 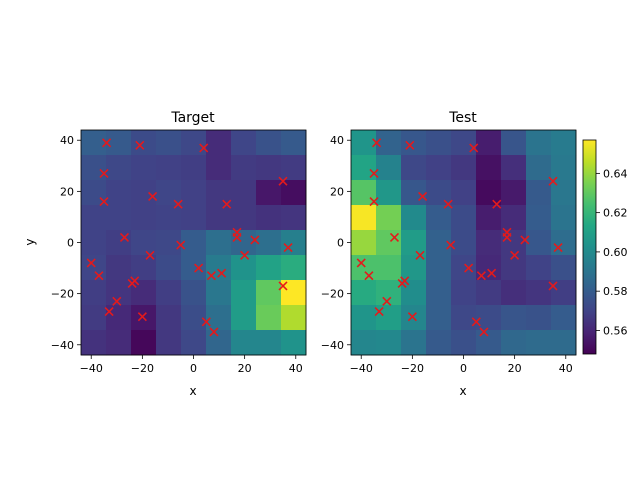 I want to click on target-sample-markers, so click(x=189, y=237).